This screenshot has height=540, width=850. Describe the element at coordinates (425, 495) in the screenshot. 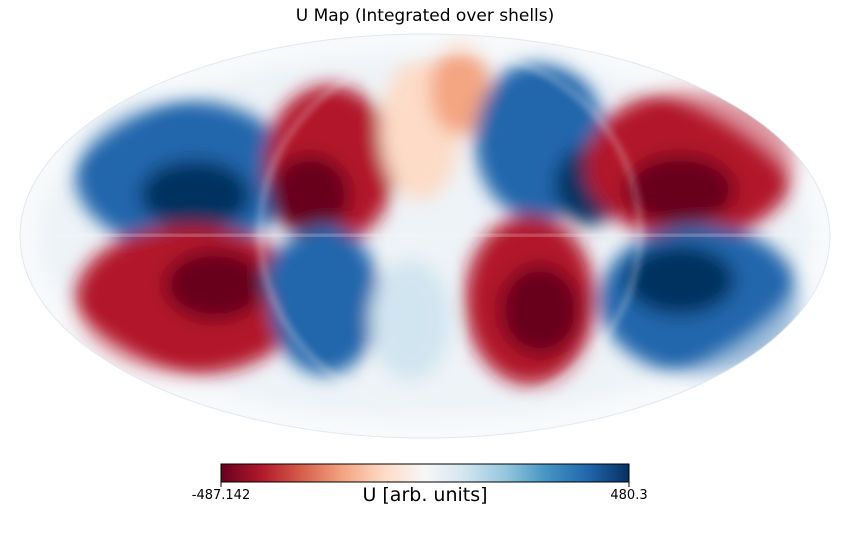

I see `colorbar-axis-label: U [arb. units]` at that location.